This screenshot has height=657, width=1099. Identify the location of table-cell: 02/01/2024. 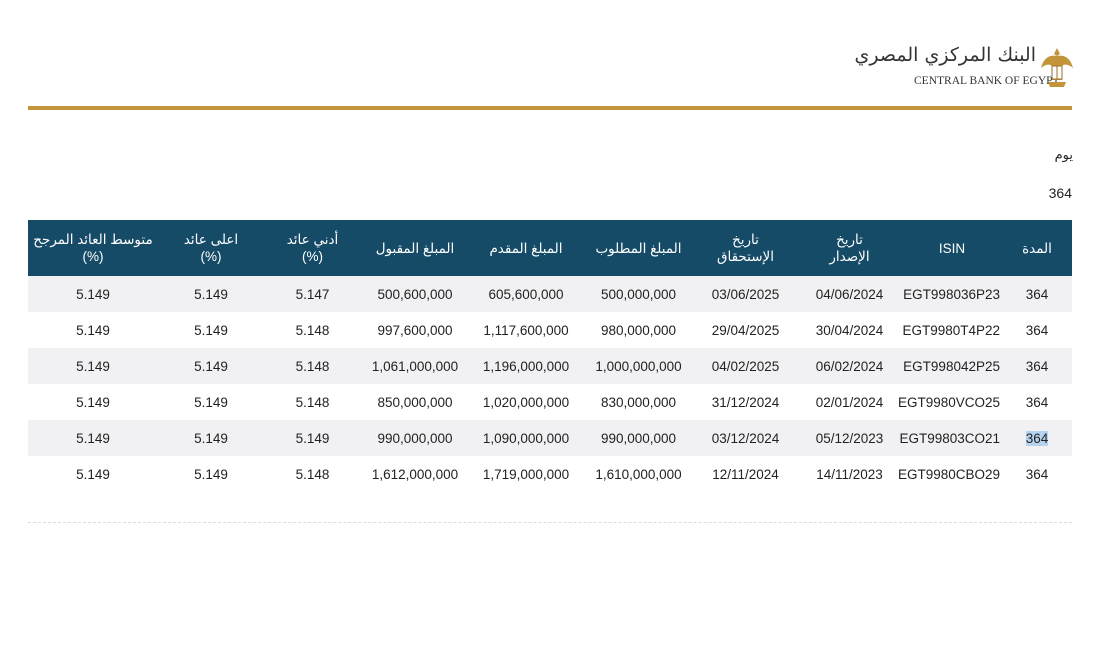
(849, 402).